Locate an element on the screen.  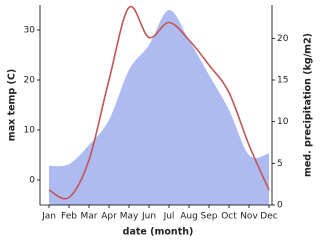
y-tick-label: 20 is located at coordinates (30, 81).